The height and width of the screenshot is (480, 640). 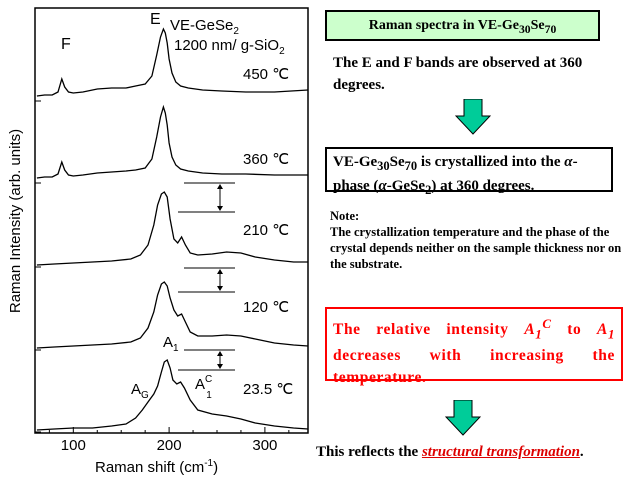 What do you see at coordinates (203, 387) in the screenshot?
I see `peak-label-a1c: AC 1` at bounding box center [203, 387].